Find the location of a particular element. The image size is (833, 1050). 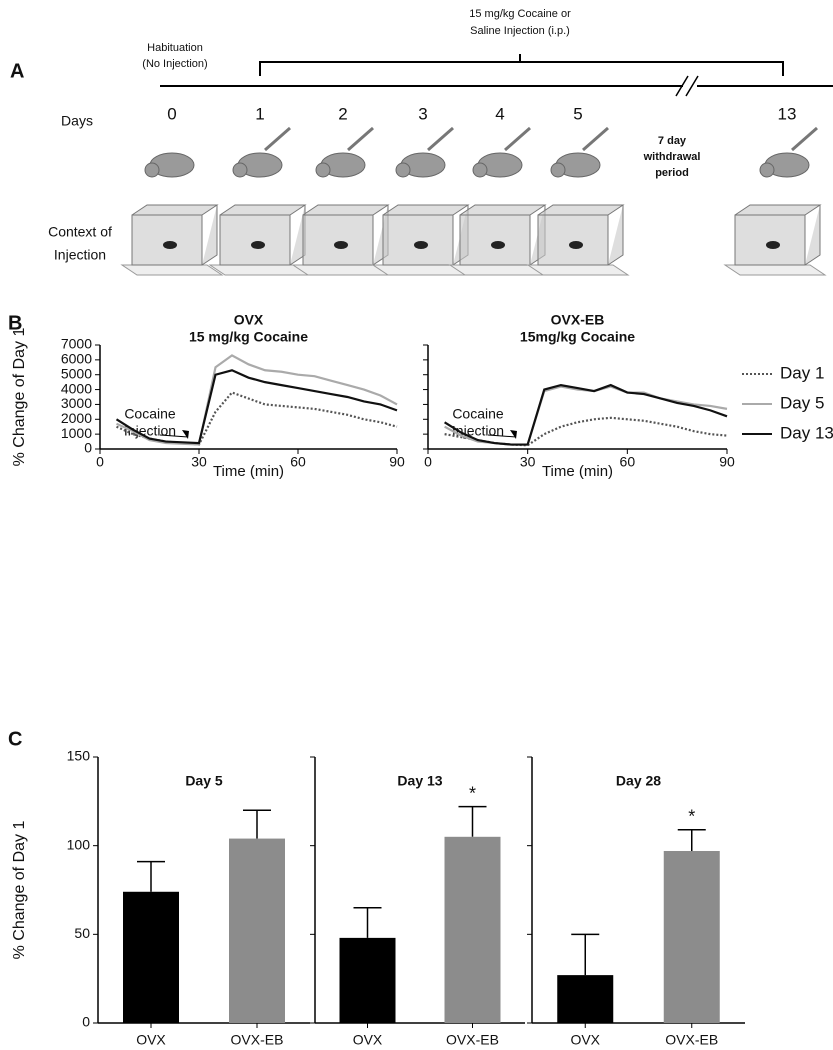

injection-bracket is located at coordinates (521, 65).